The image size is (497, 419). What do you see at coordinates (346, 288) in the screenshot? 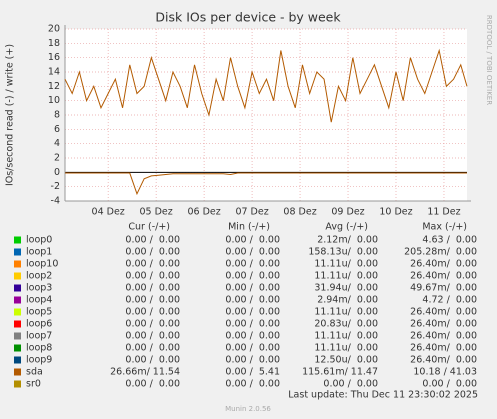
I see `legend-value: 31.94u/ 0.00` at bounding box center [346, 288].